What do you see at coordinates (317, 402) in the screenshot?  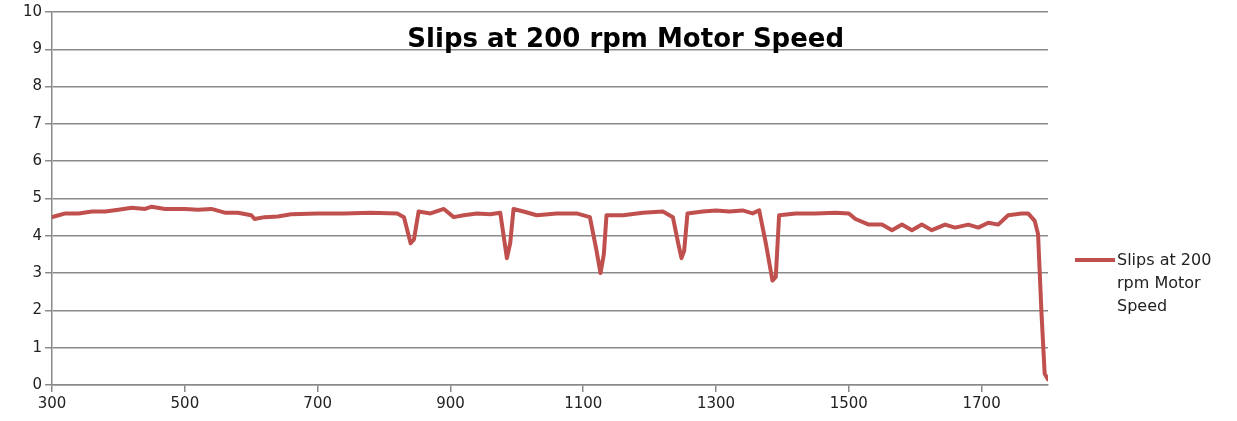 I see `x-tick-label: 700` at bounding box center [317, 402].